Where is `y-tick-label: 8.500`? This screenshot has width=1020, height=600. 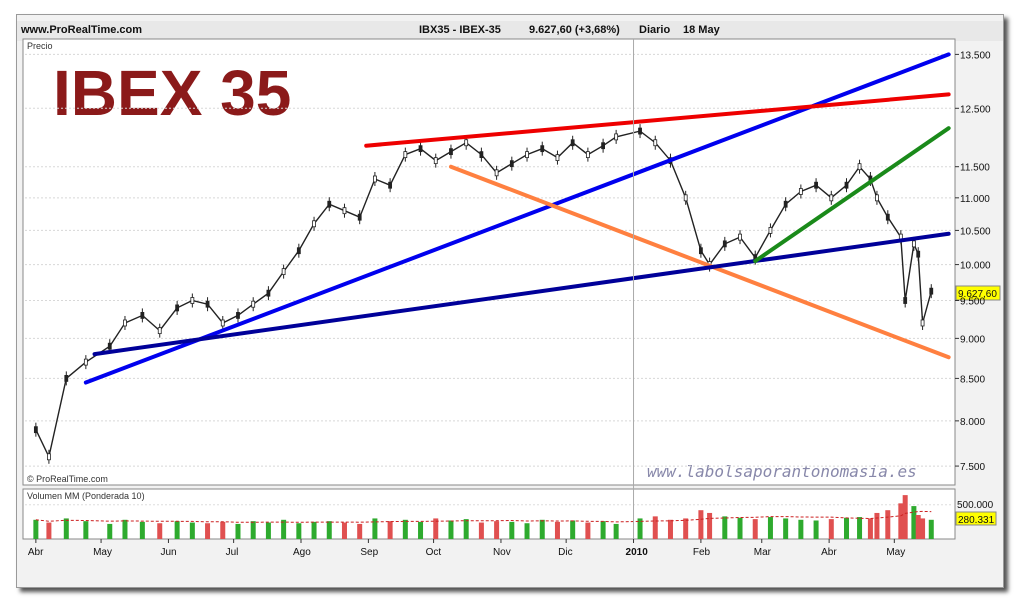
y-tick-label: 8.500 is located at coordinates (972, 379).